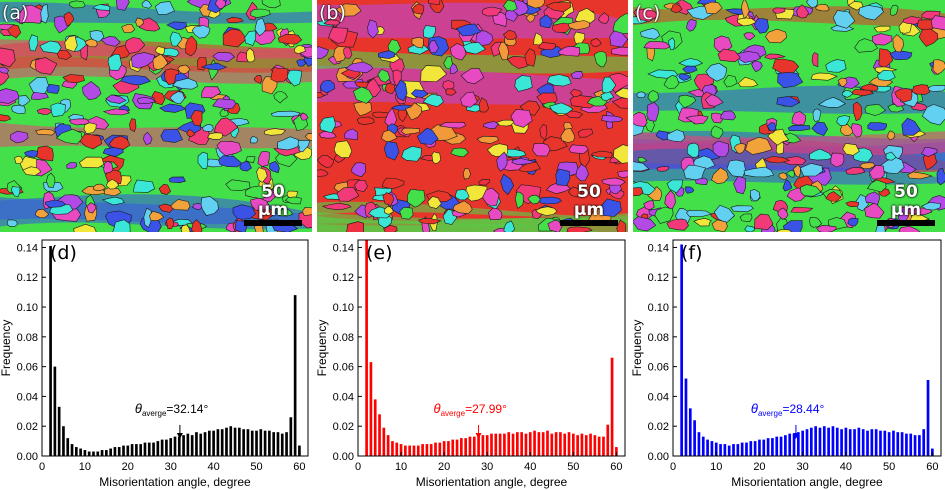  Describe the element at coordinates (453, 413) in the screenshot. I see `theta-subscript: averge` at that location.